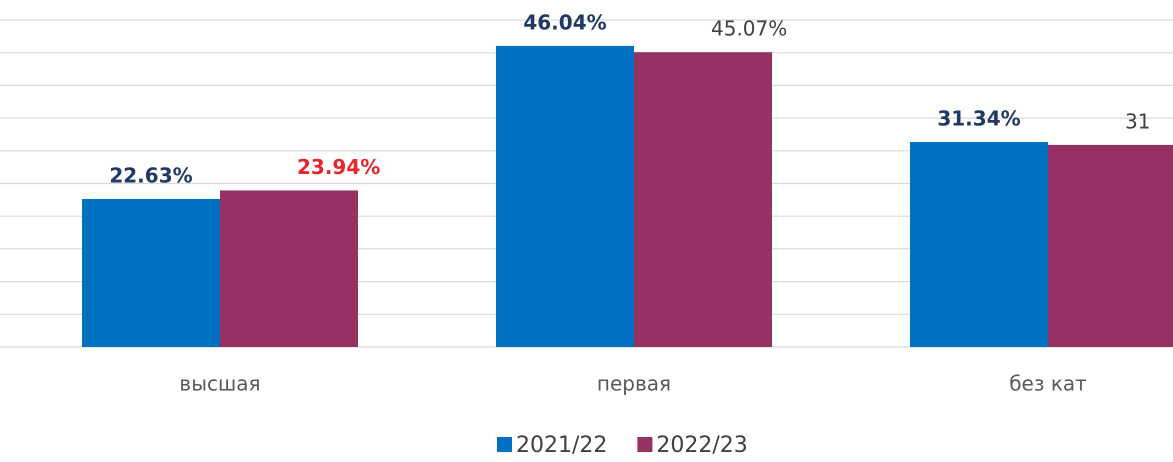 The image size is (1173, 462). Describe the element at coordinates (150, 175) in the screenshot. I see `data-label: 22.63%` at that location.